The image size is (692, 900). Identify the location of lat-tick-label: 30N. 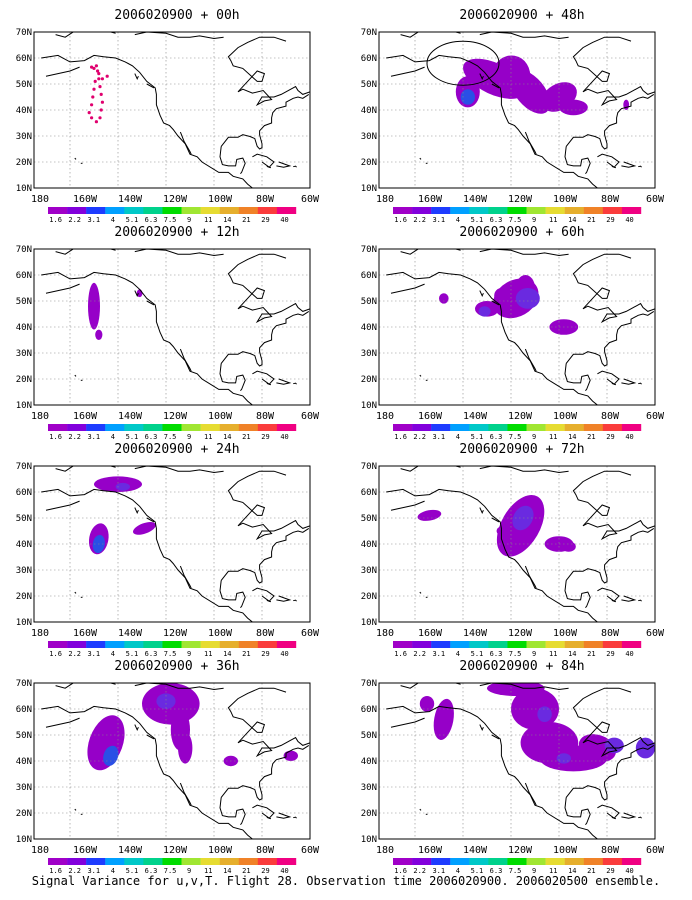
(24, 137).